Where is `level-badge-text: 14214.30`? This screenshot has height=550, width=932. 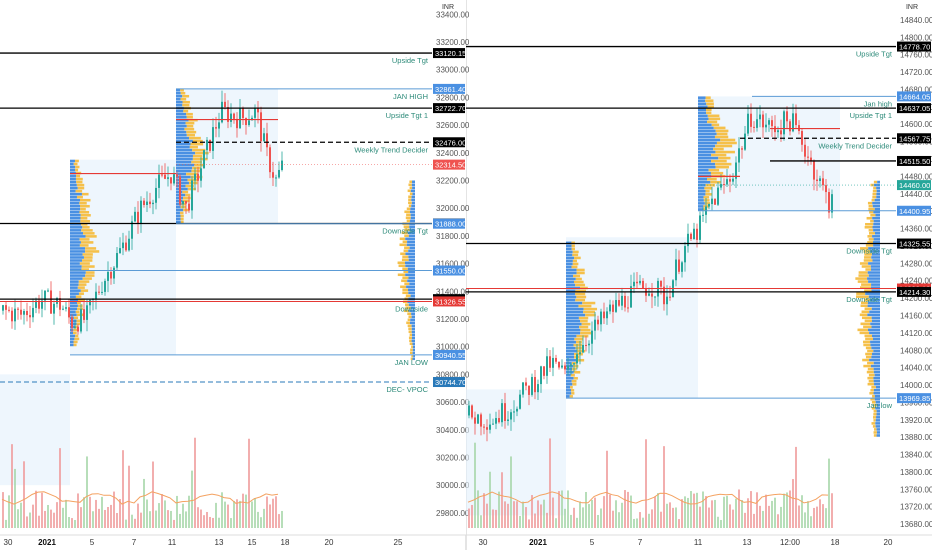 level-badge-text: 14214.30 is located at coordinates (914, 292).